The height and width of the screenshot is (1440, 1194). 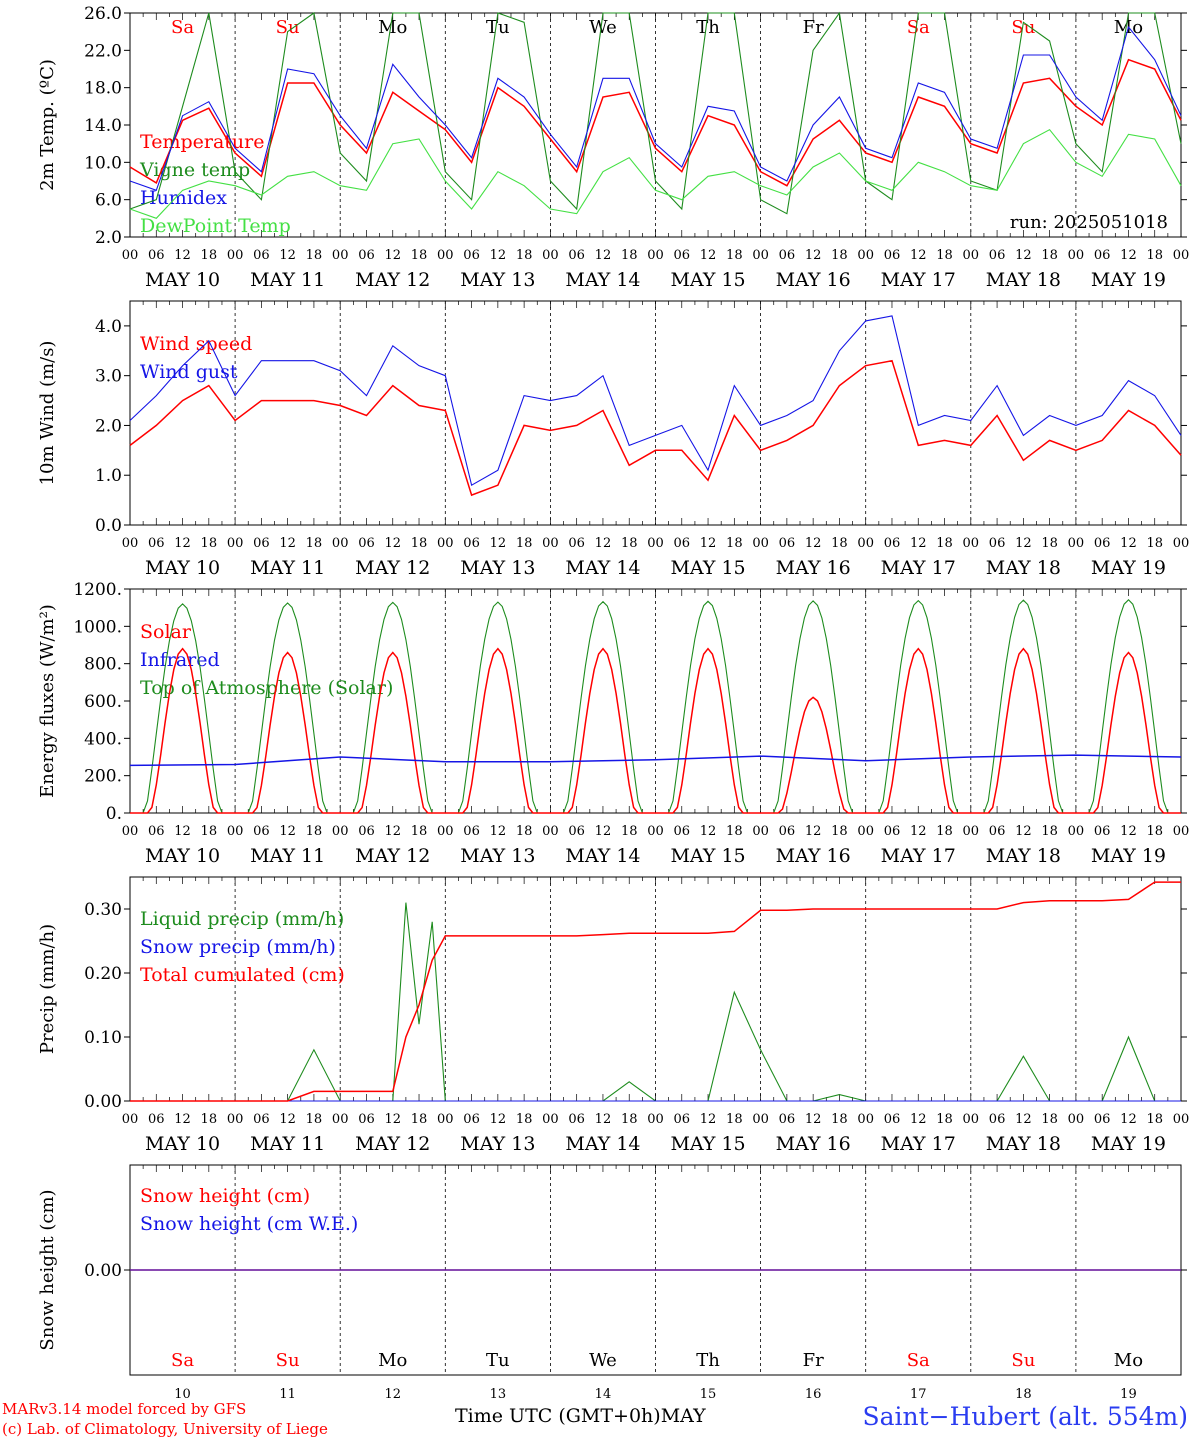 What do you see at coordinates (47, 125) in the screenshot?
I see `y-axis-label: 2m Temp. (ºC)` at bounding box center [47, 125].